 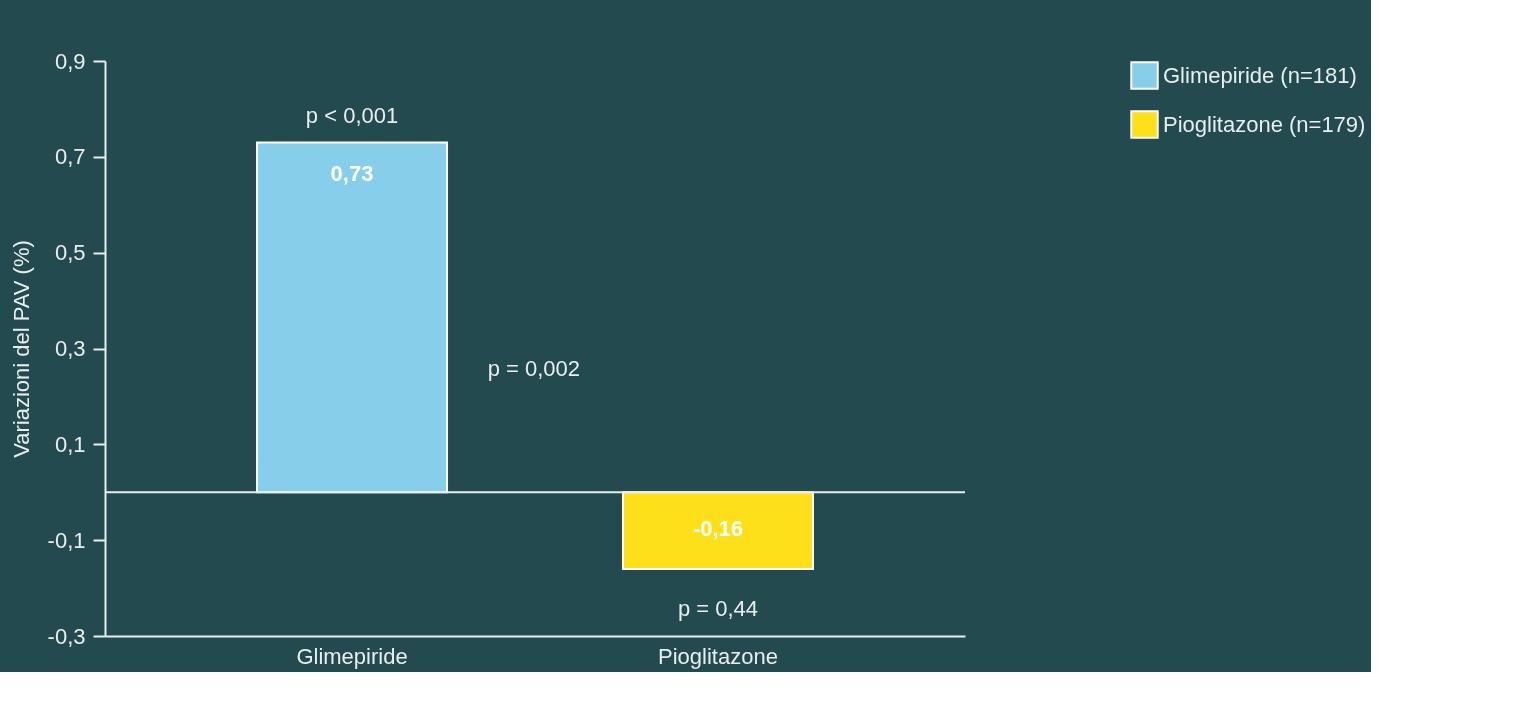 What do you see at coordinates (352, 174) in the screenshot?
I see `data-label: 0,73` at bounding box center [352, 174].